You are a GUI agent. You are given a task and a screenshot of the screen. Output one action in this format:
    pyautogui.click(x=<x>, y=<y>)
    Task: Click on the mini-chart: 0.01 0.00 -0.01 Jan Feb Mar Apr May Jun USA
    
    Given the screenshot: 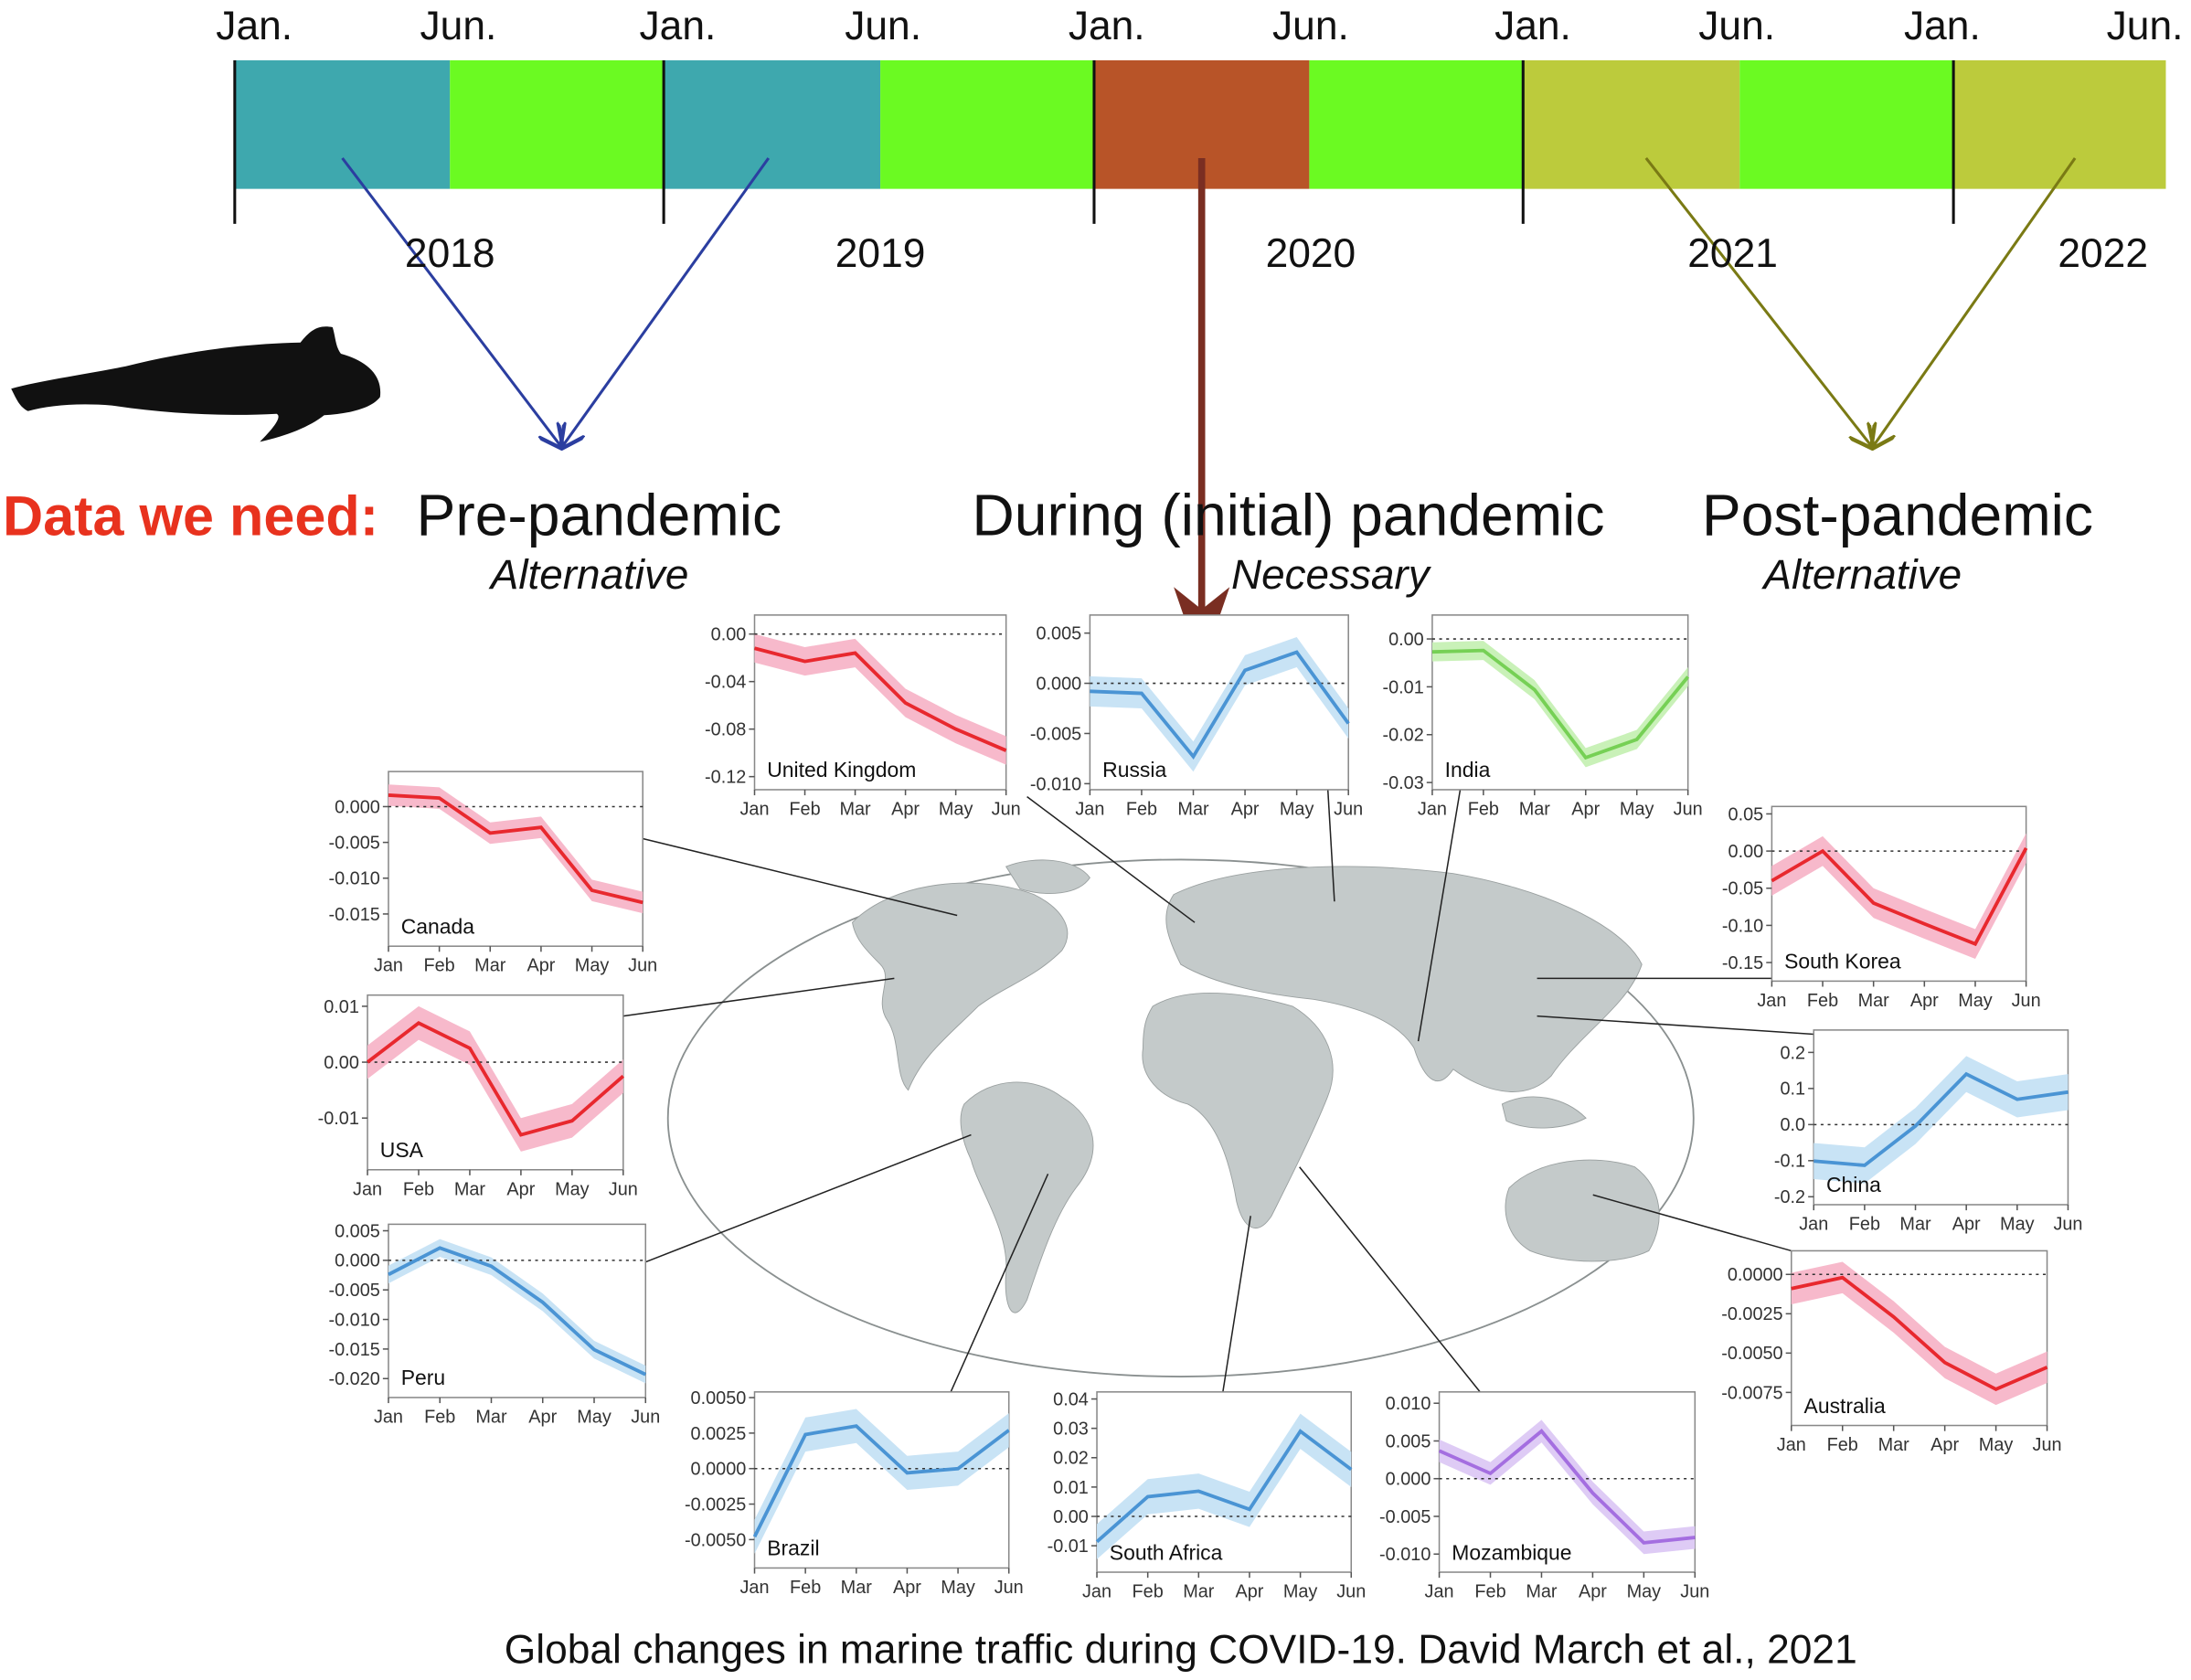 What is the action you would take?
    pyautogui.click(x=478, y=1096)
    